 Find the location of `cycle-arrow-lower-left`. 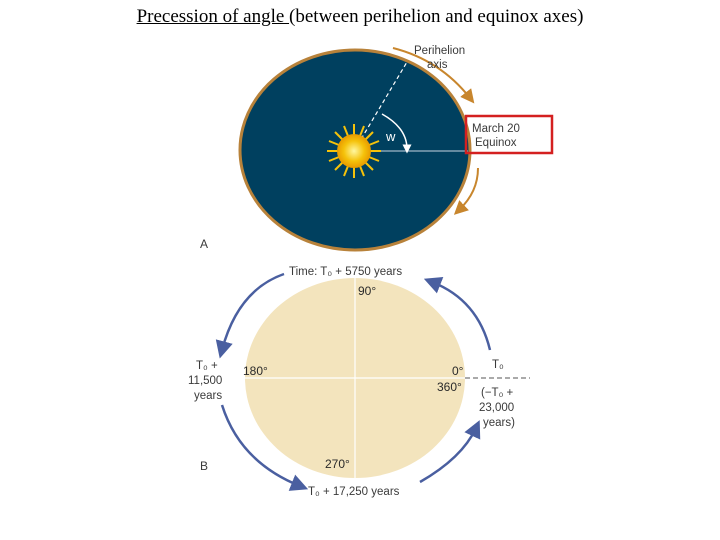

cycle-arrow-lower-left is located at coordinates (264, 447).